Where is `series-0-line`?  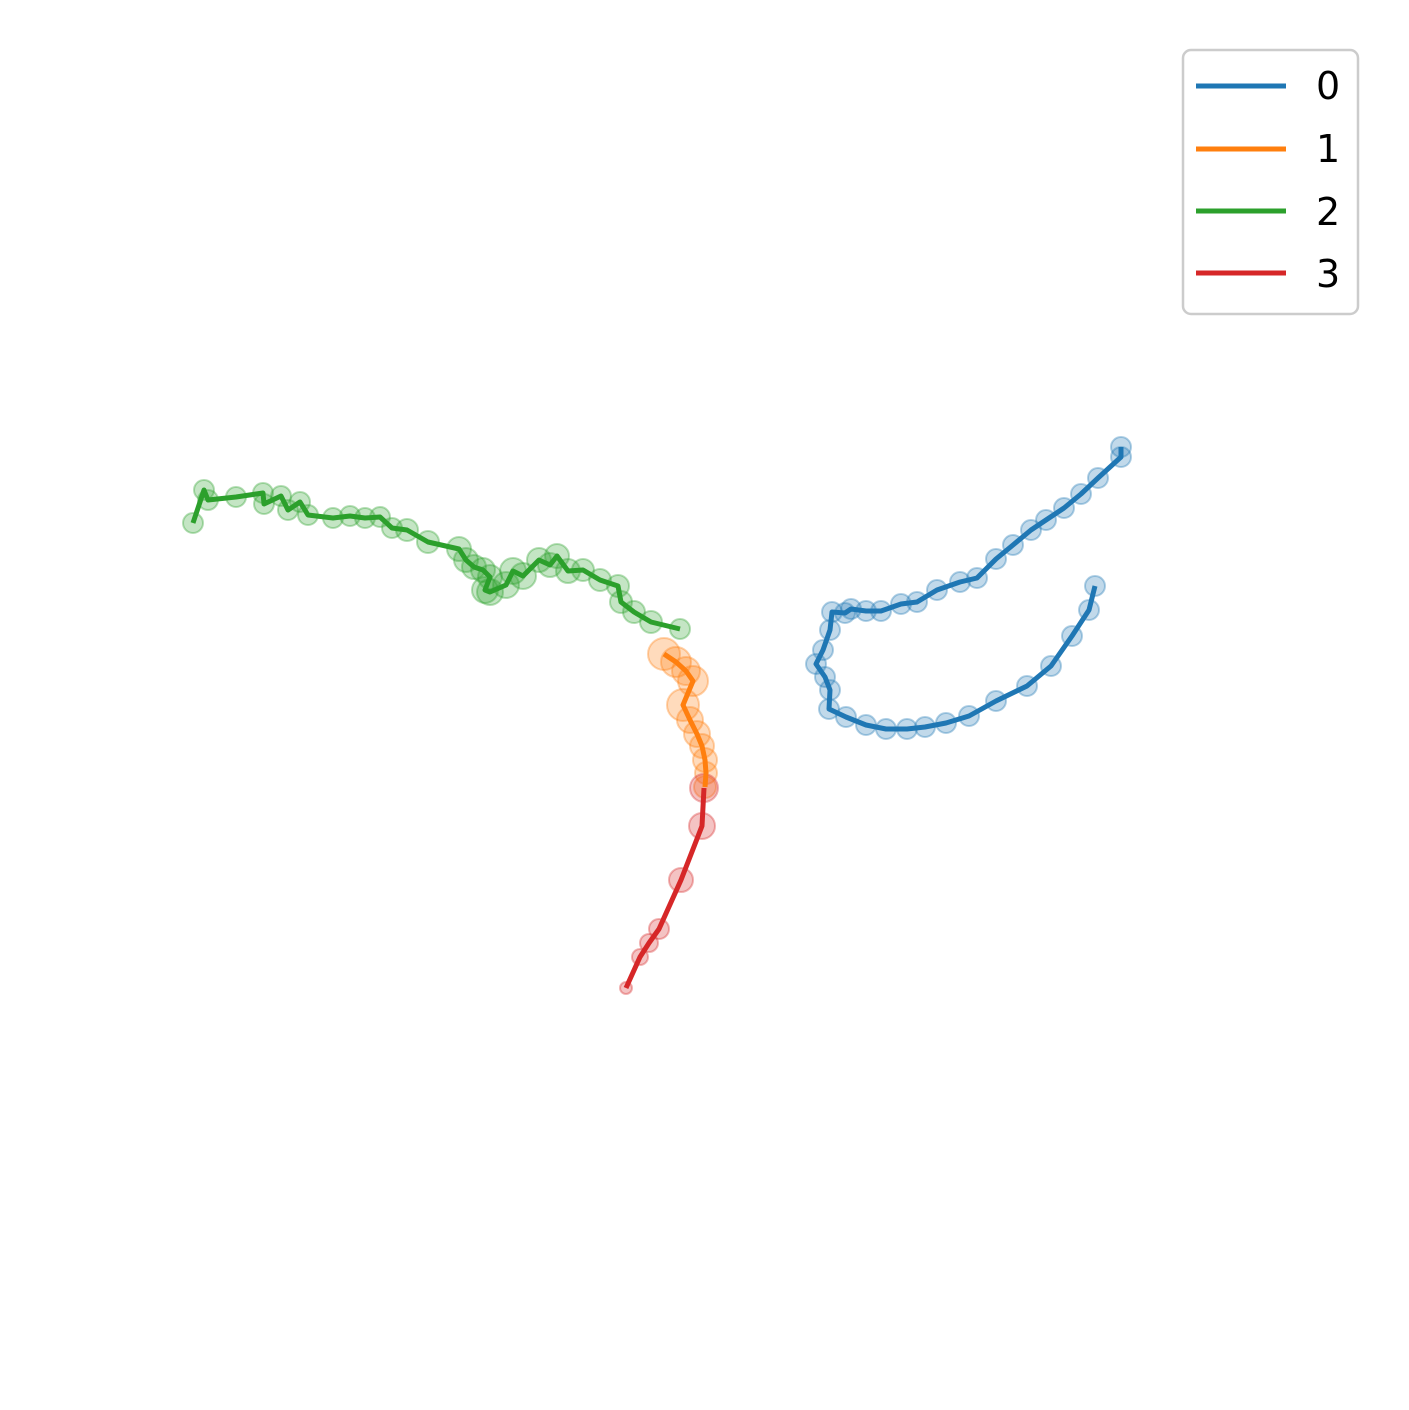 series-0-line is located at coordinates (968, 589).